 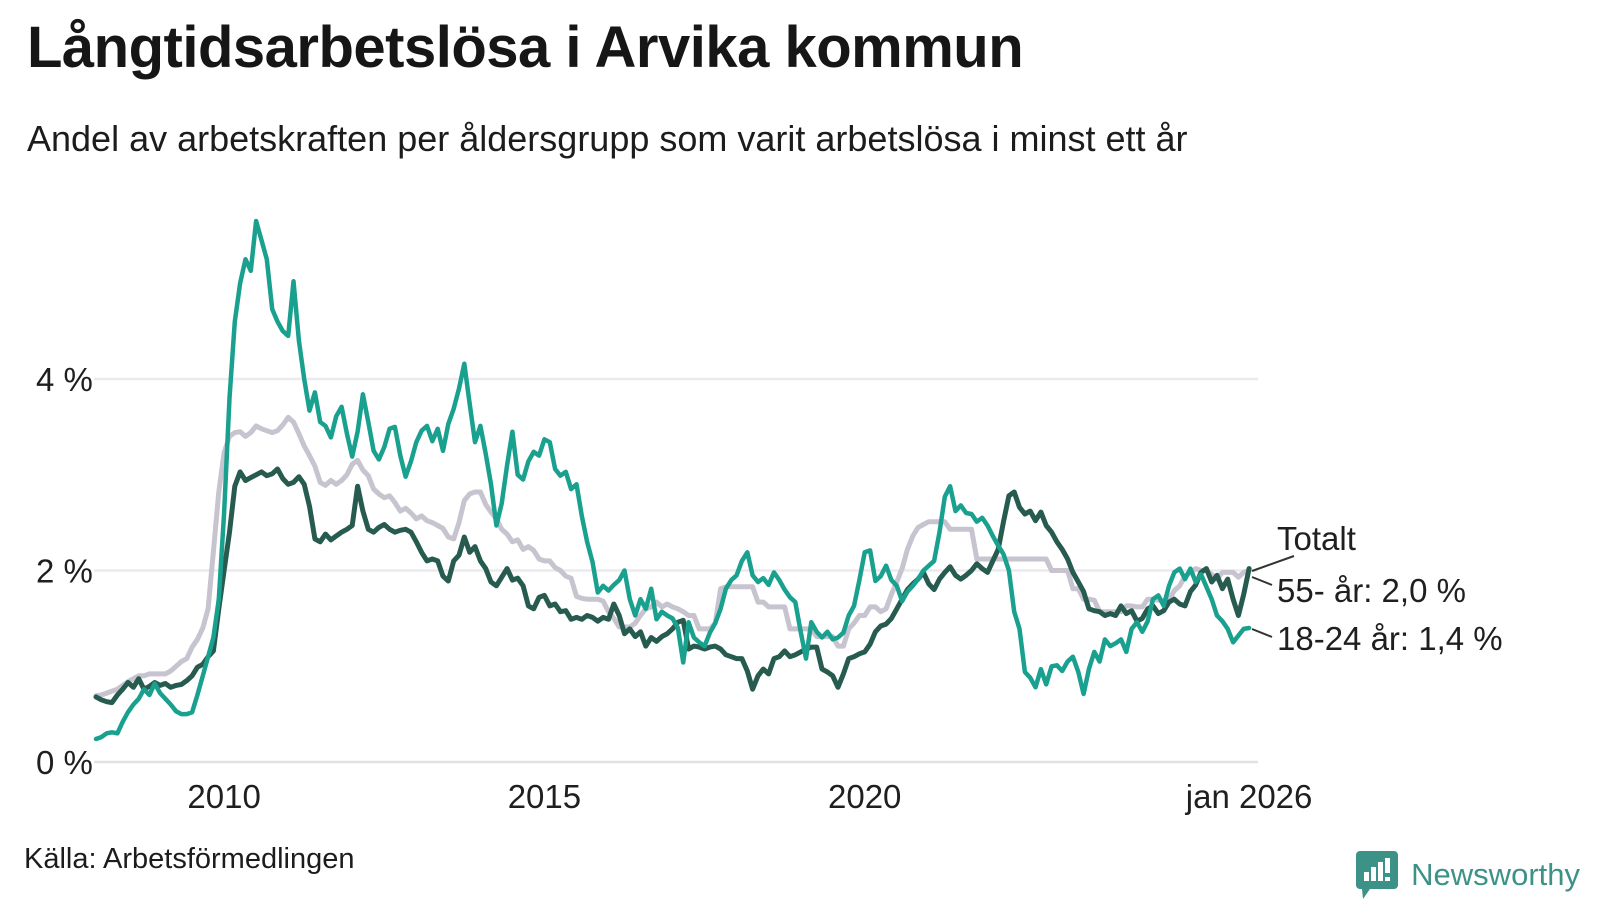 I want to click on brand-name: Newsworthy, so click(x=1495, y=874).